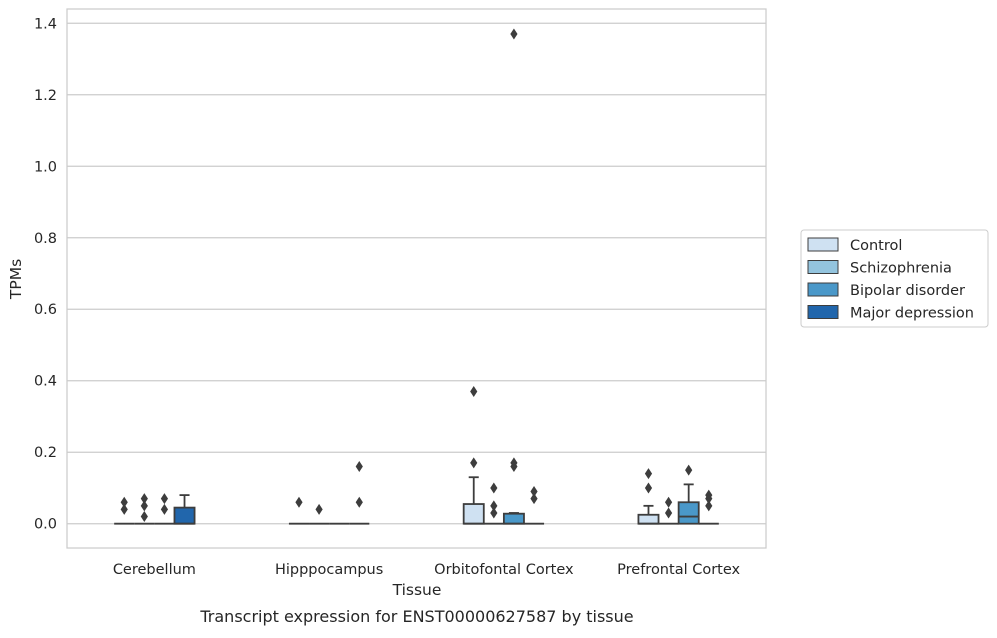  Describe the element at coordinates (901, 269) in the screenshot. I see `legend-label: Schizophrenia` at that location.